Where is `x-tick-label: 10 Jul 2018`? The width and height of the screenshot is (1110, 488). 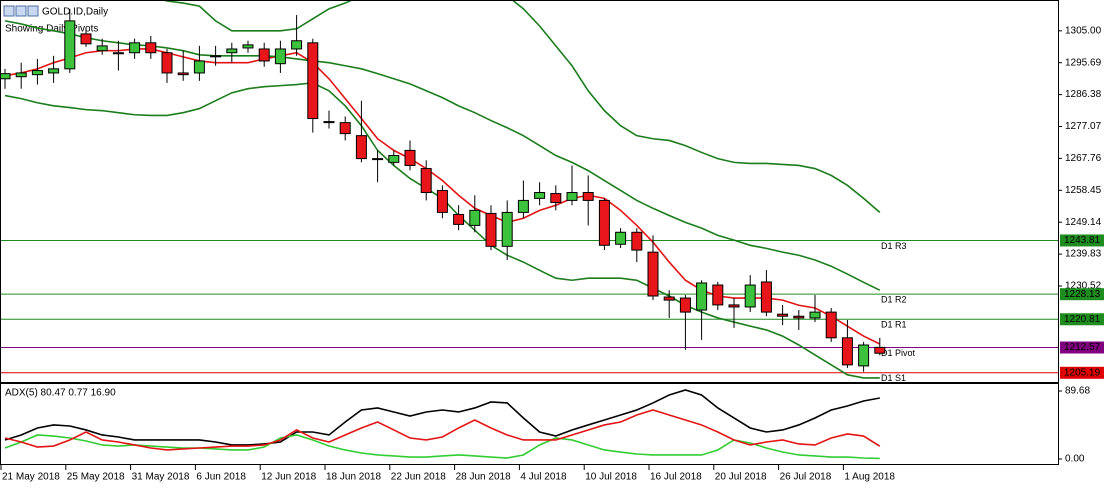 x-tick-label: 10 Jul 2018 is located at coordinates (611, 477).